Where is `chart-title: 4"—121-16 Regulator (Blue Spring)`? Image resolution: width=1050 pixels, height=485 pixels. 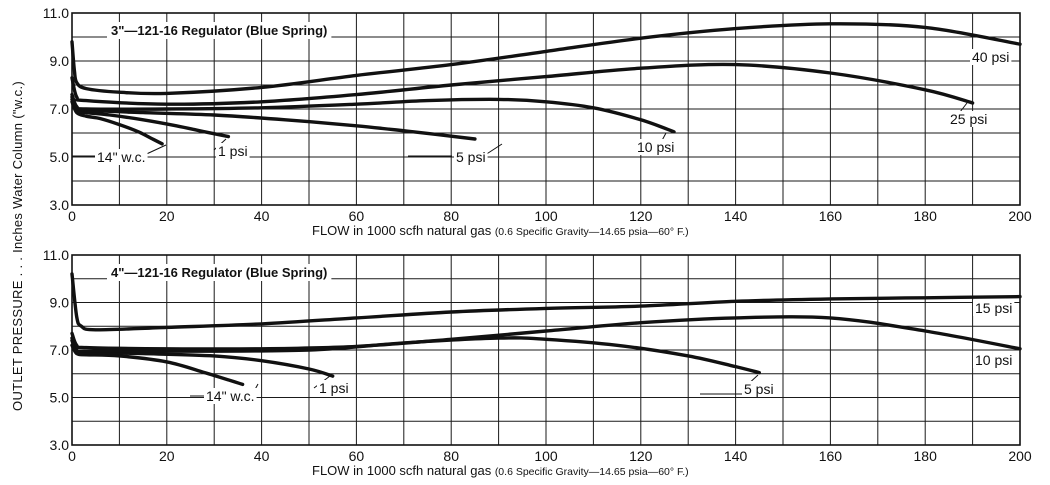 chart-title: 4"—121-16 Regulator (Blue Spring) is located at coordinates (219, 272).